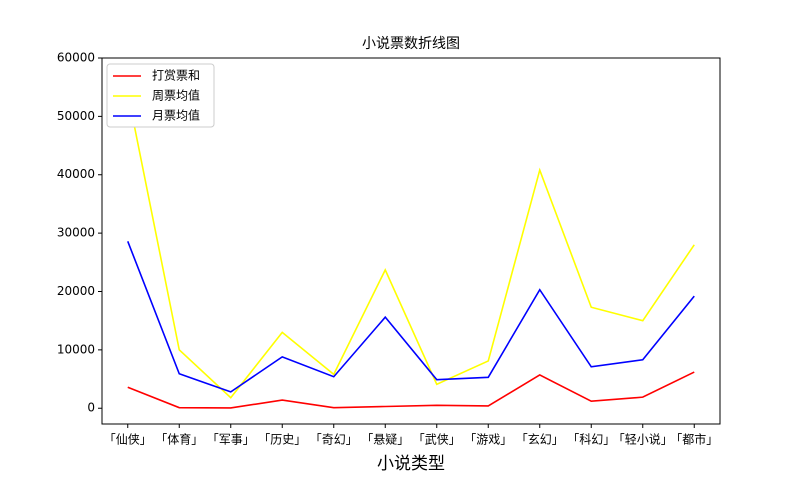  Describe the element at coordinates (76, 349) in the screenshot. I see `y-tick-label: 10000` at that location.